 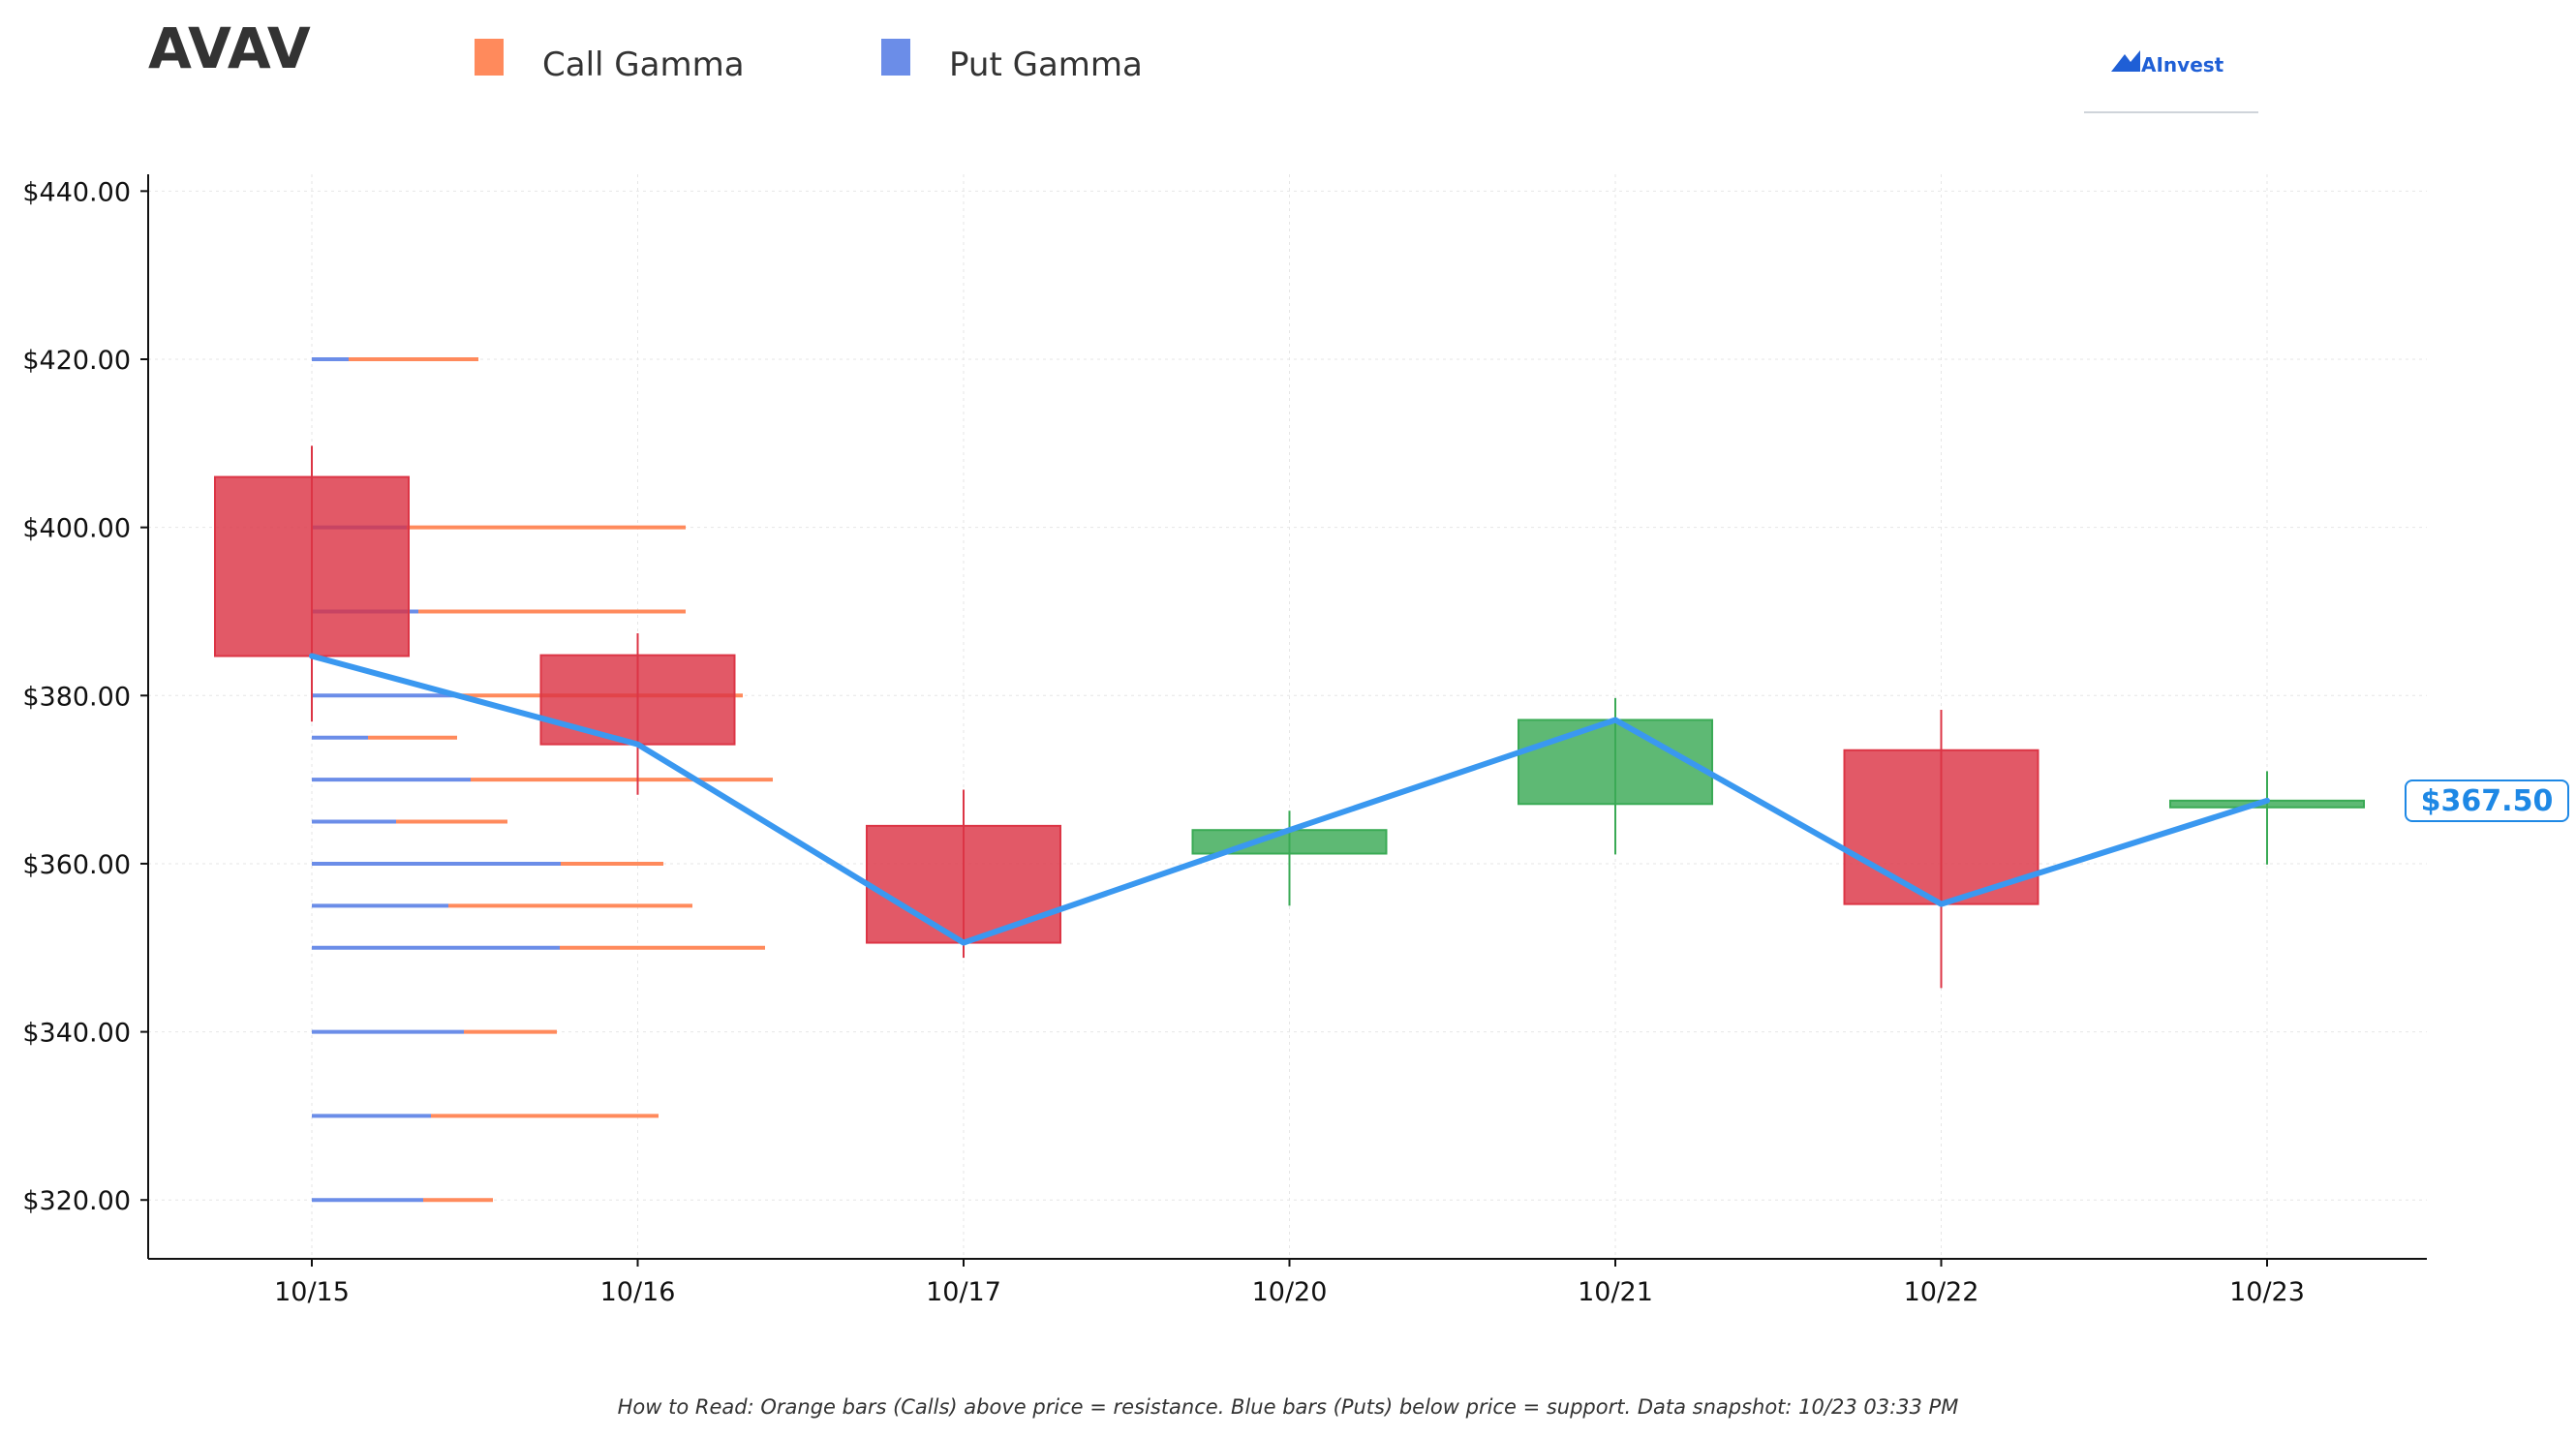 I want to click on x-tick-label: 10/17, so click(x=963, y=1292).